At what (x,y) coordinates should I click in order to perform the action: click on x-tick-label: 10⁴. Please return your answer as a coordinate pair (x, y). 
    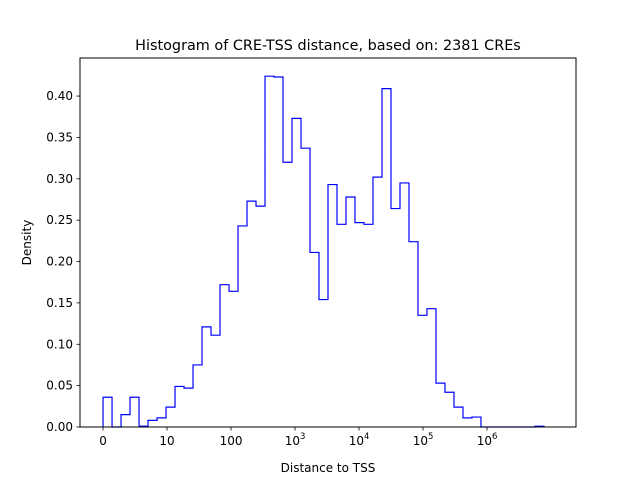
    Looking at the image, I should click on (359, 440).